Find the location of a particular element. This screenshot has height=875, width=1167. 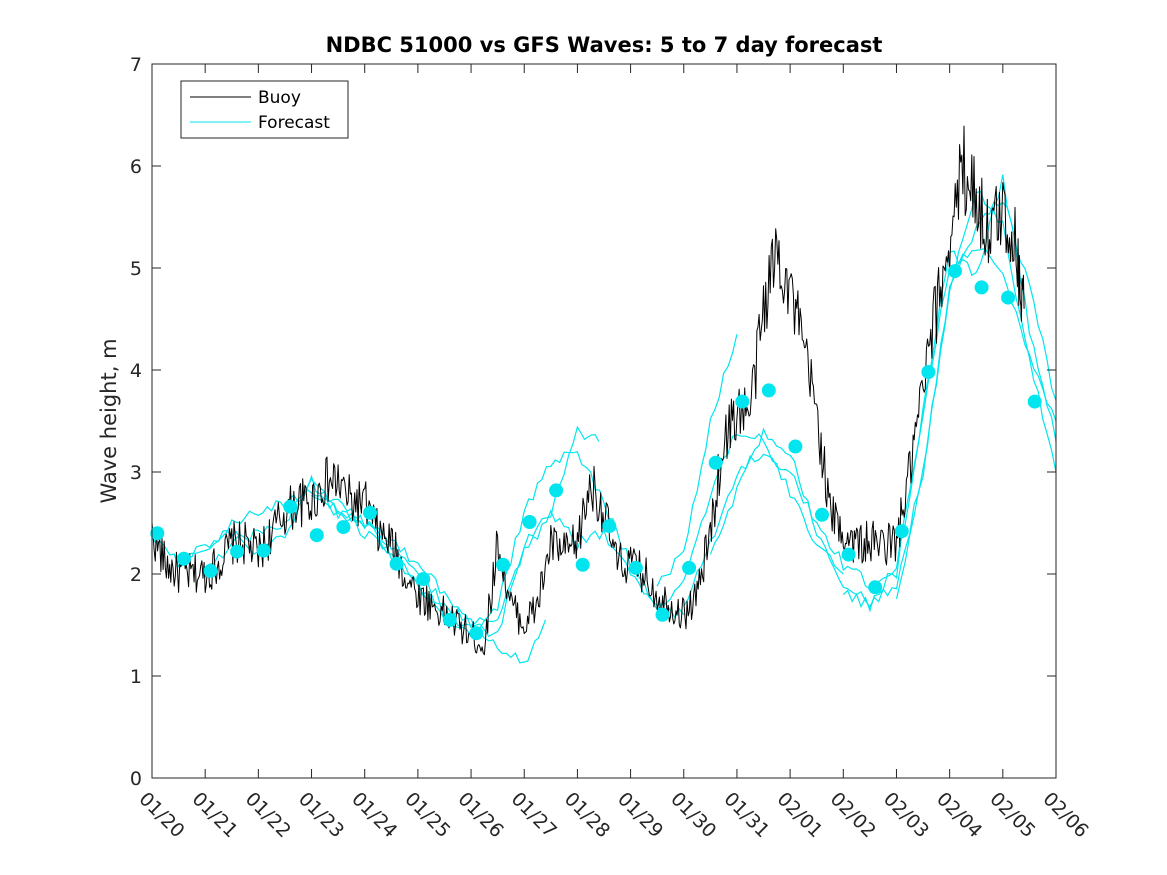

x-tick-label: 01/22 is located at coordinates (268, 815).